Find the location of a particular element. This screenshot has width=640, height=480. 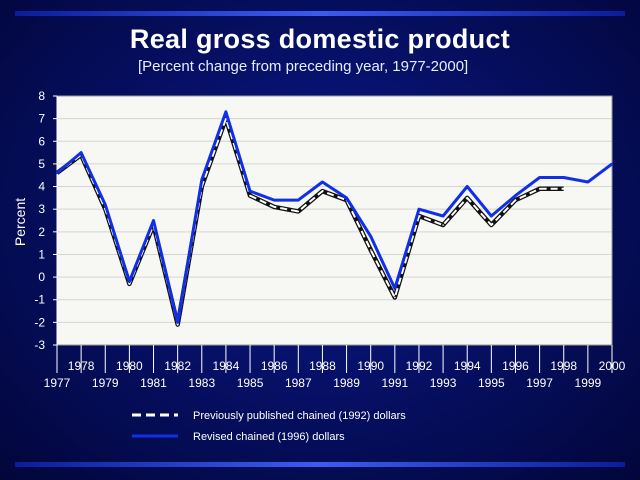

x-tick-label: 1998 is located at coordinates (563, 366).